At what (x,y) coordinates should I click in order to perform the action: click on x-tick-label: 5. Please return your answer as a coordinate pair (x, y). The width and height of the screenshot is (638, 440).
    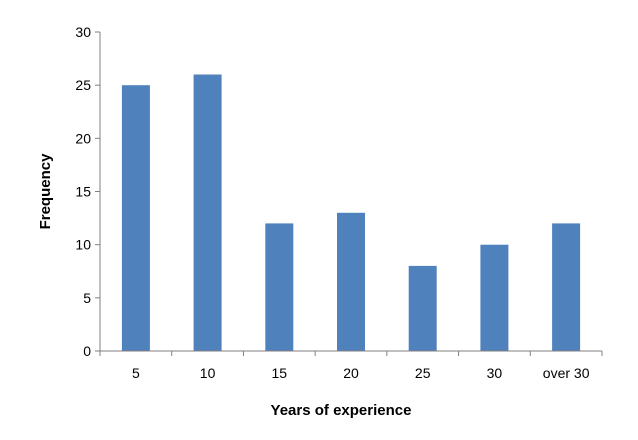
    Looking at the image, I should click on (136, 373).